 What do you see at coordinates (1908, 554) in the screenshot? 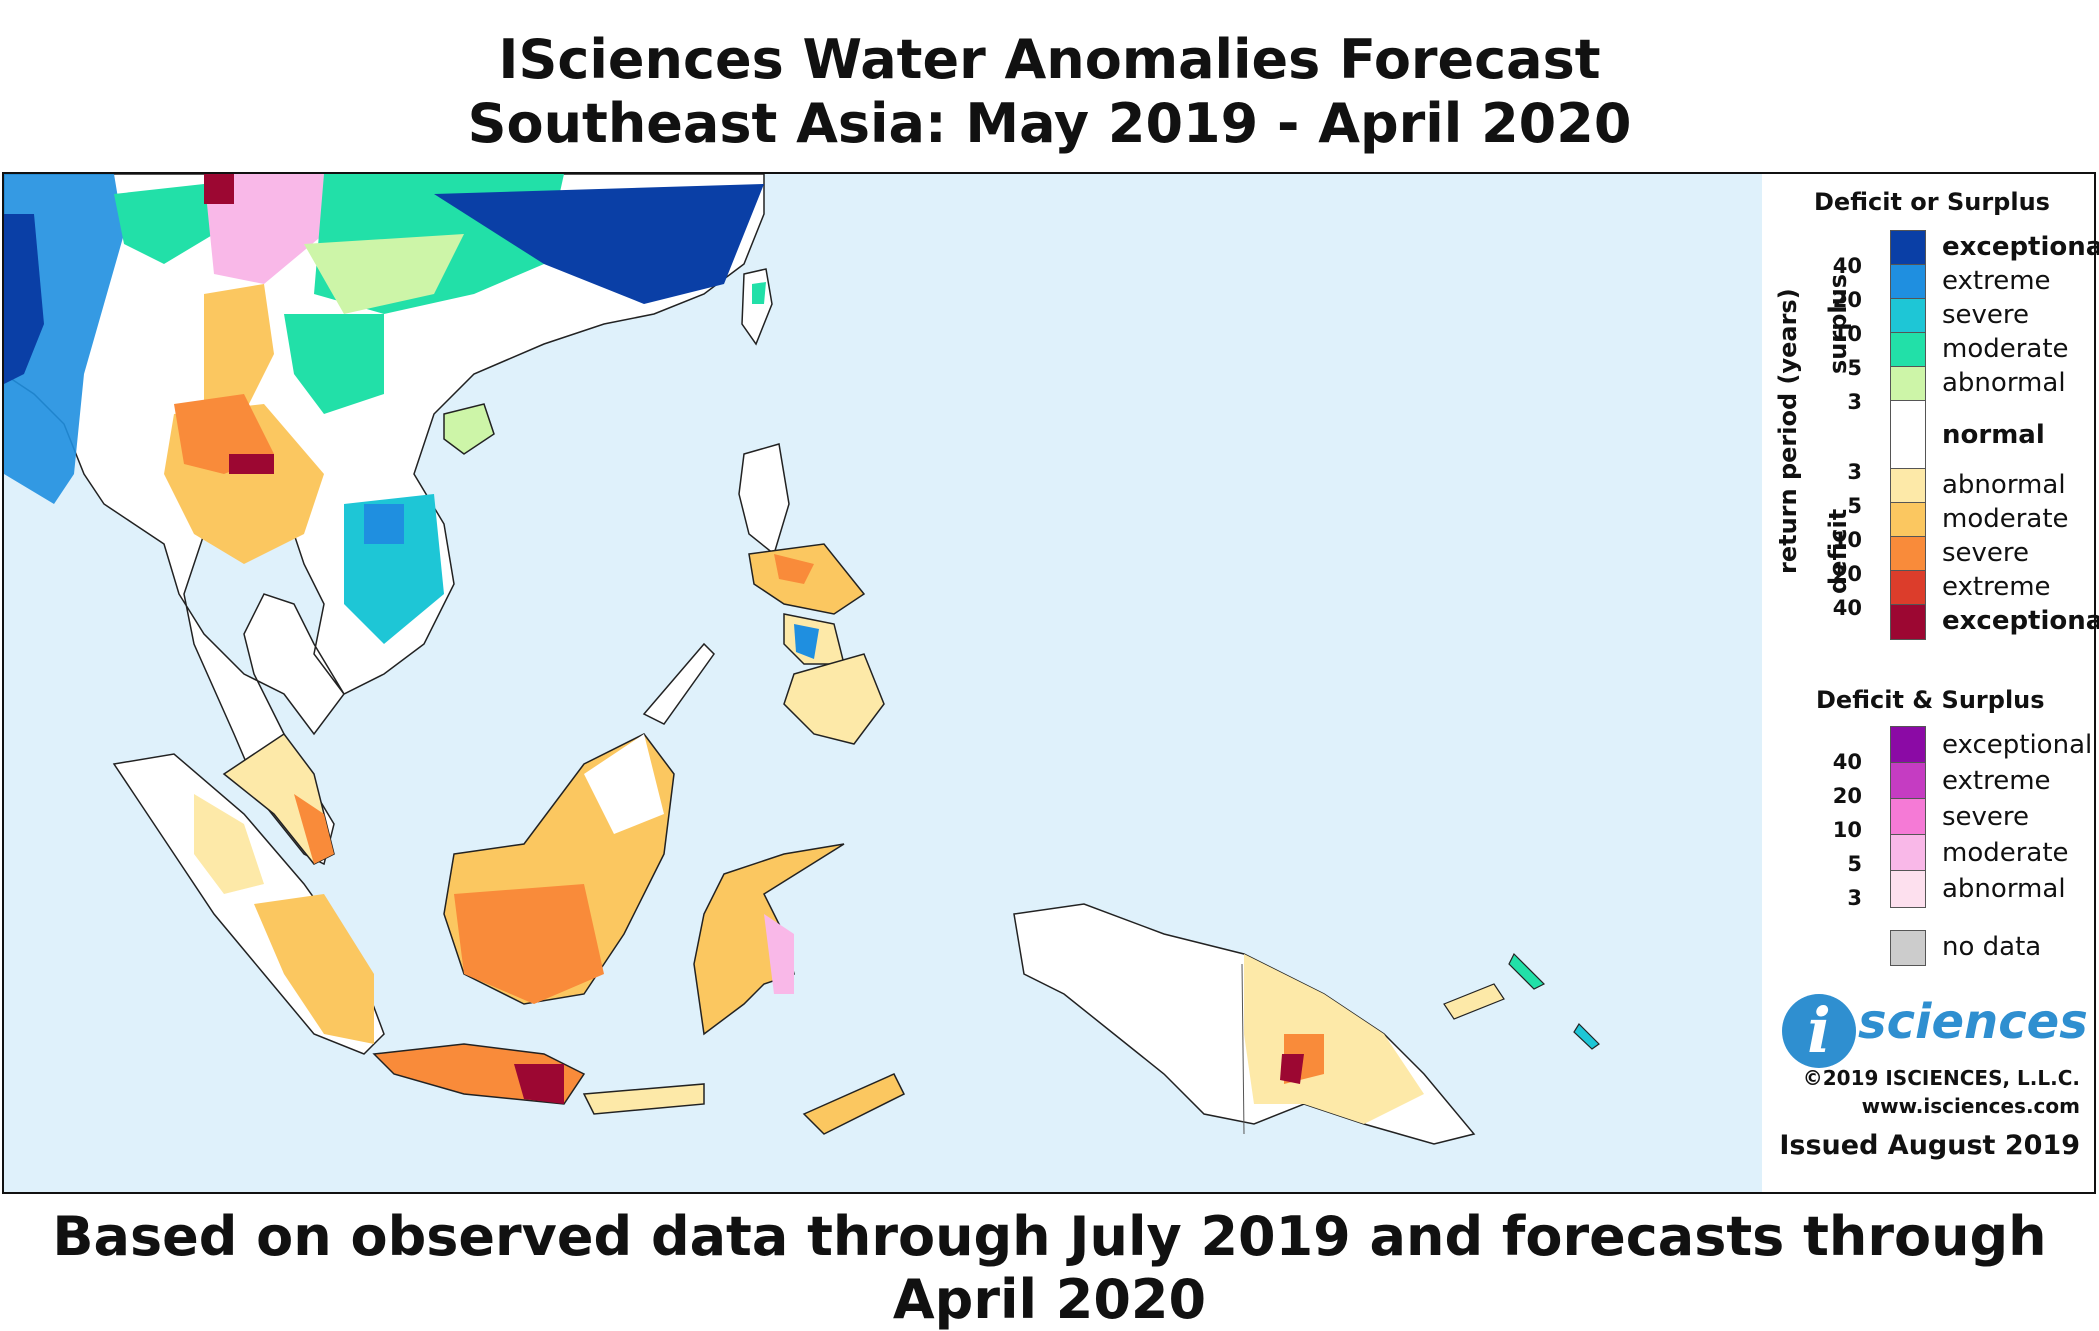
I see `swatch-deficit-severe` at bounding box center [1908, 554].